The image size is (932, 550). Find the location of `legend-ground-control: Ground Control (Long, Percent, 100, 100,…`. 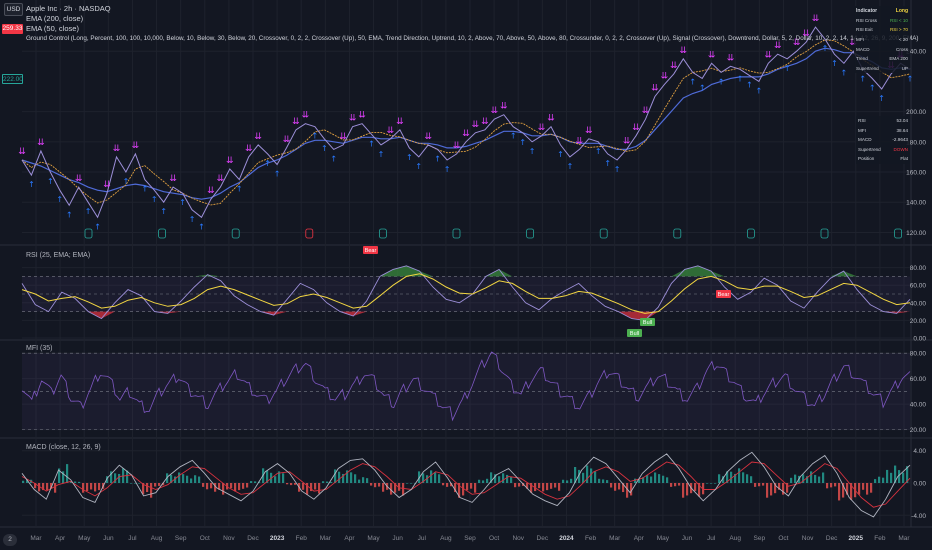

legend-ground-control: Ground Control (Long, Percent, 100, 100,… is located at coordinates (472, 38).